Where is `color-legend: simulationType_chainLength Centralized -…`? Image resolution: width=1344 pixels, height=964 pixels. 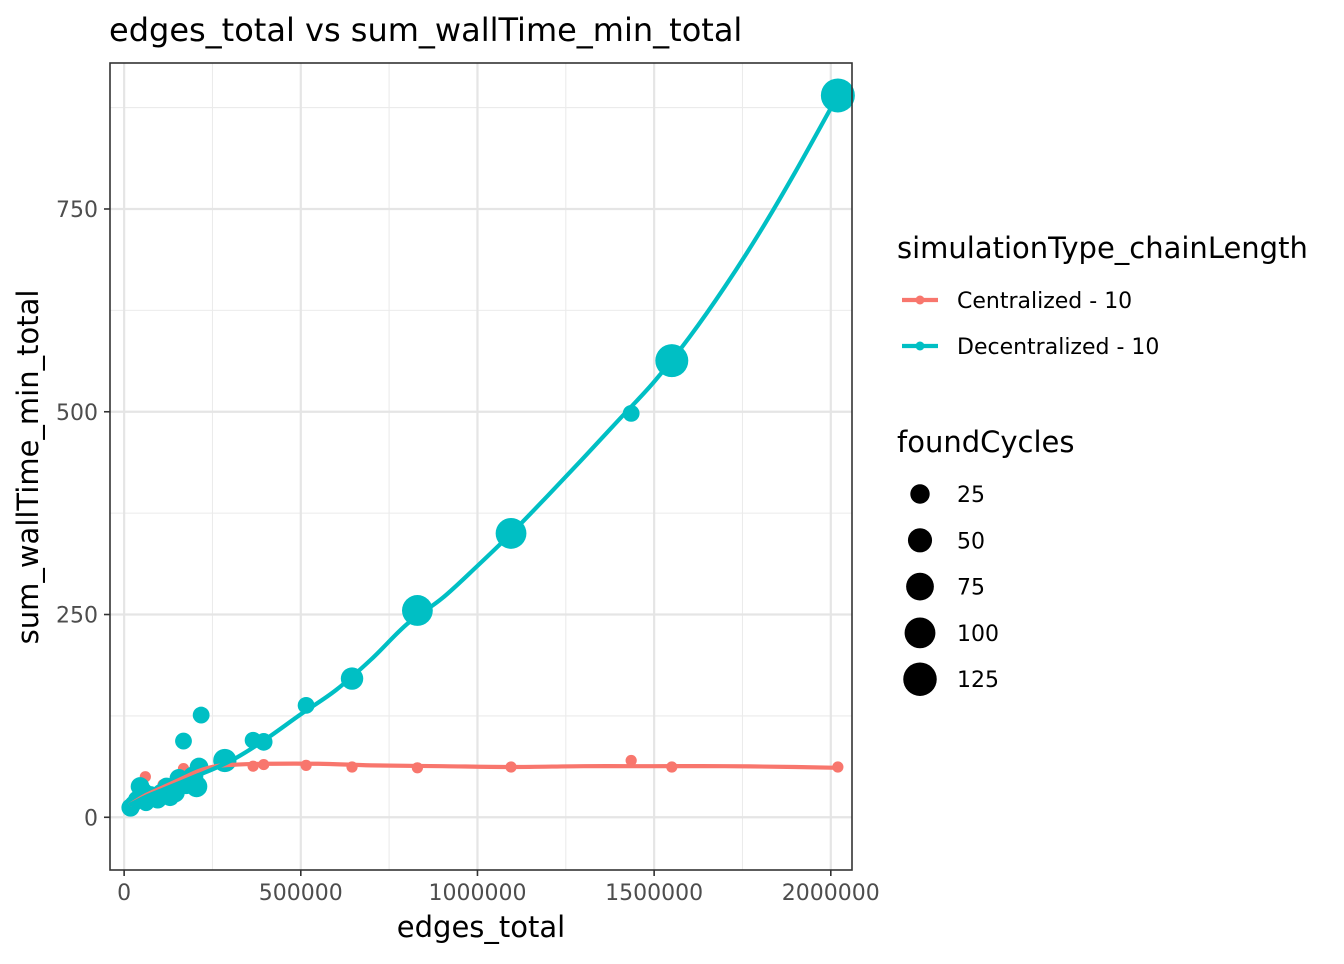
color-legend: simulationType_chainLength Centralized -… is located at coordinates (1102, 295).